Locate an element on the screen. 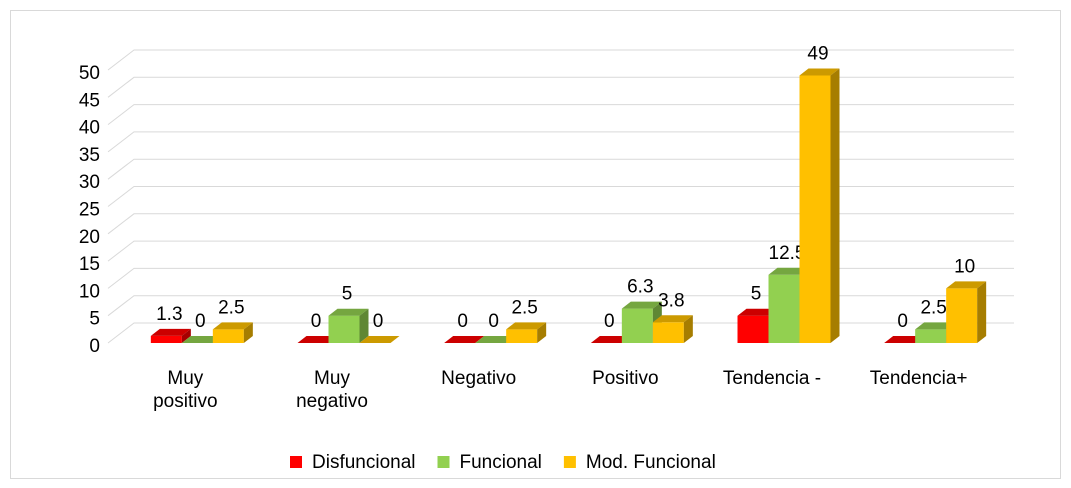 The width and height of the screenshot is (1071, 488). legend-label: Mod. Funcional is located at coordinates (651, 462).